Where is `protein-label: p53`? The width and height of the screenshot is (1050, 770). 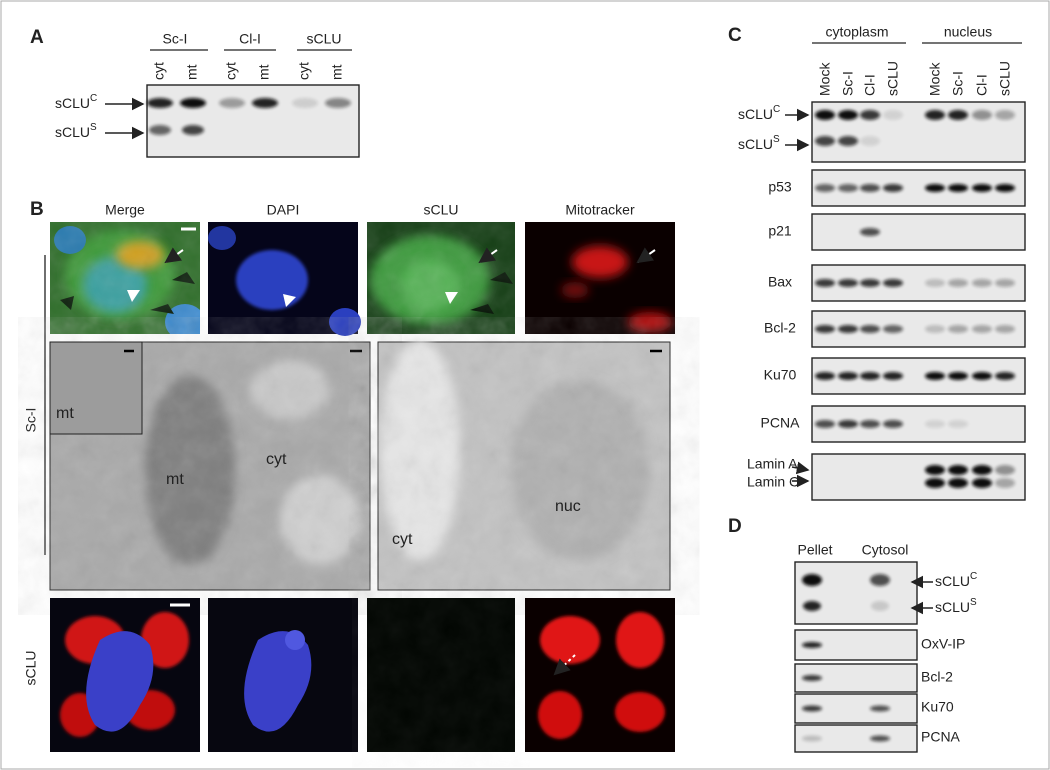 protein-label: p53 is located at coordinates (780, 187).